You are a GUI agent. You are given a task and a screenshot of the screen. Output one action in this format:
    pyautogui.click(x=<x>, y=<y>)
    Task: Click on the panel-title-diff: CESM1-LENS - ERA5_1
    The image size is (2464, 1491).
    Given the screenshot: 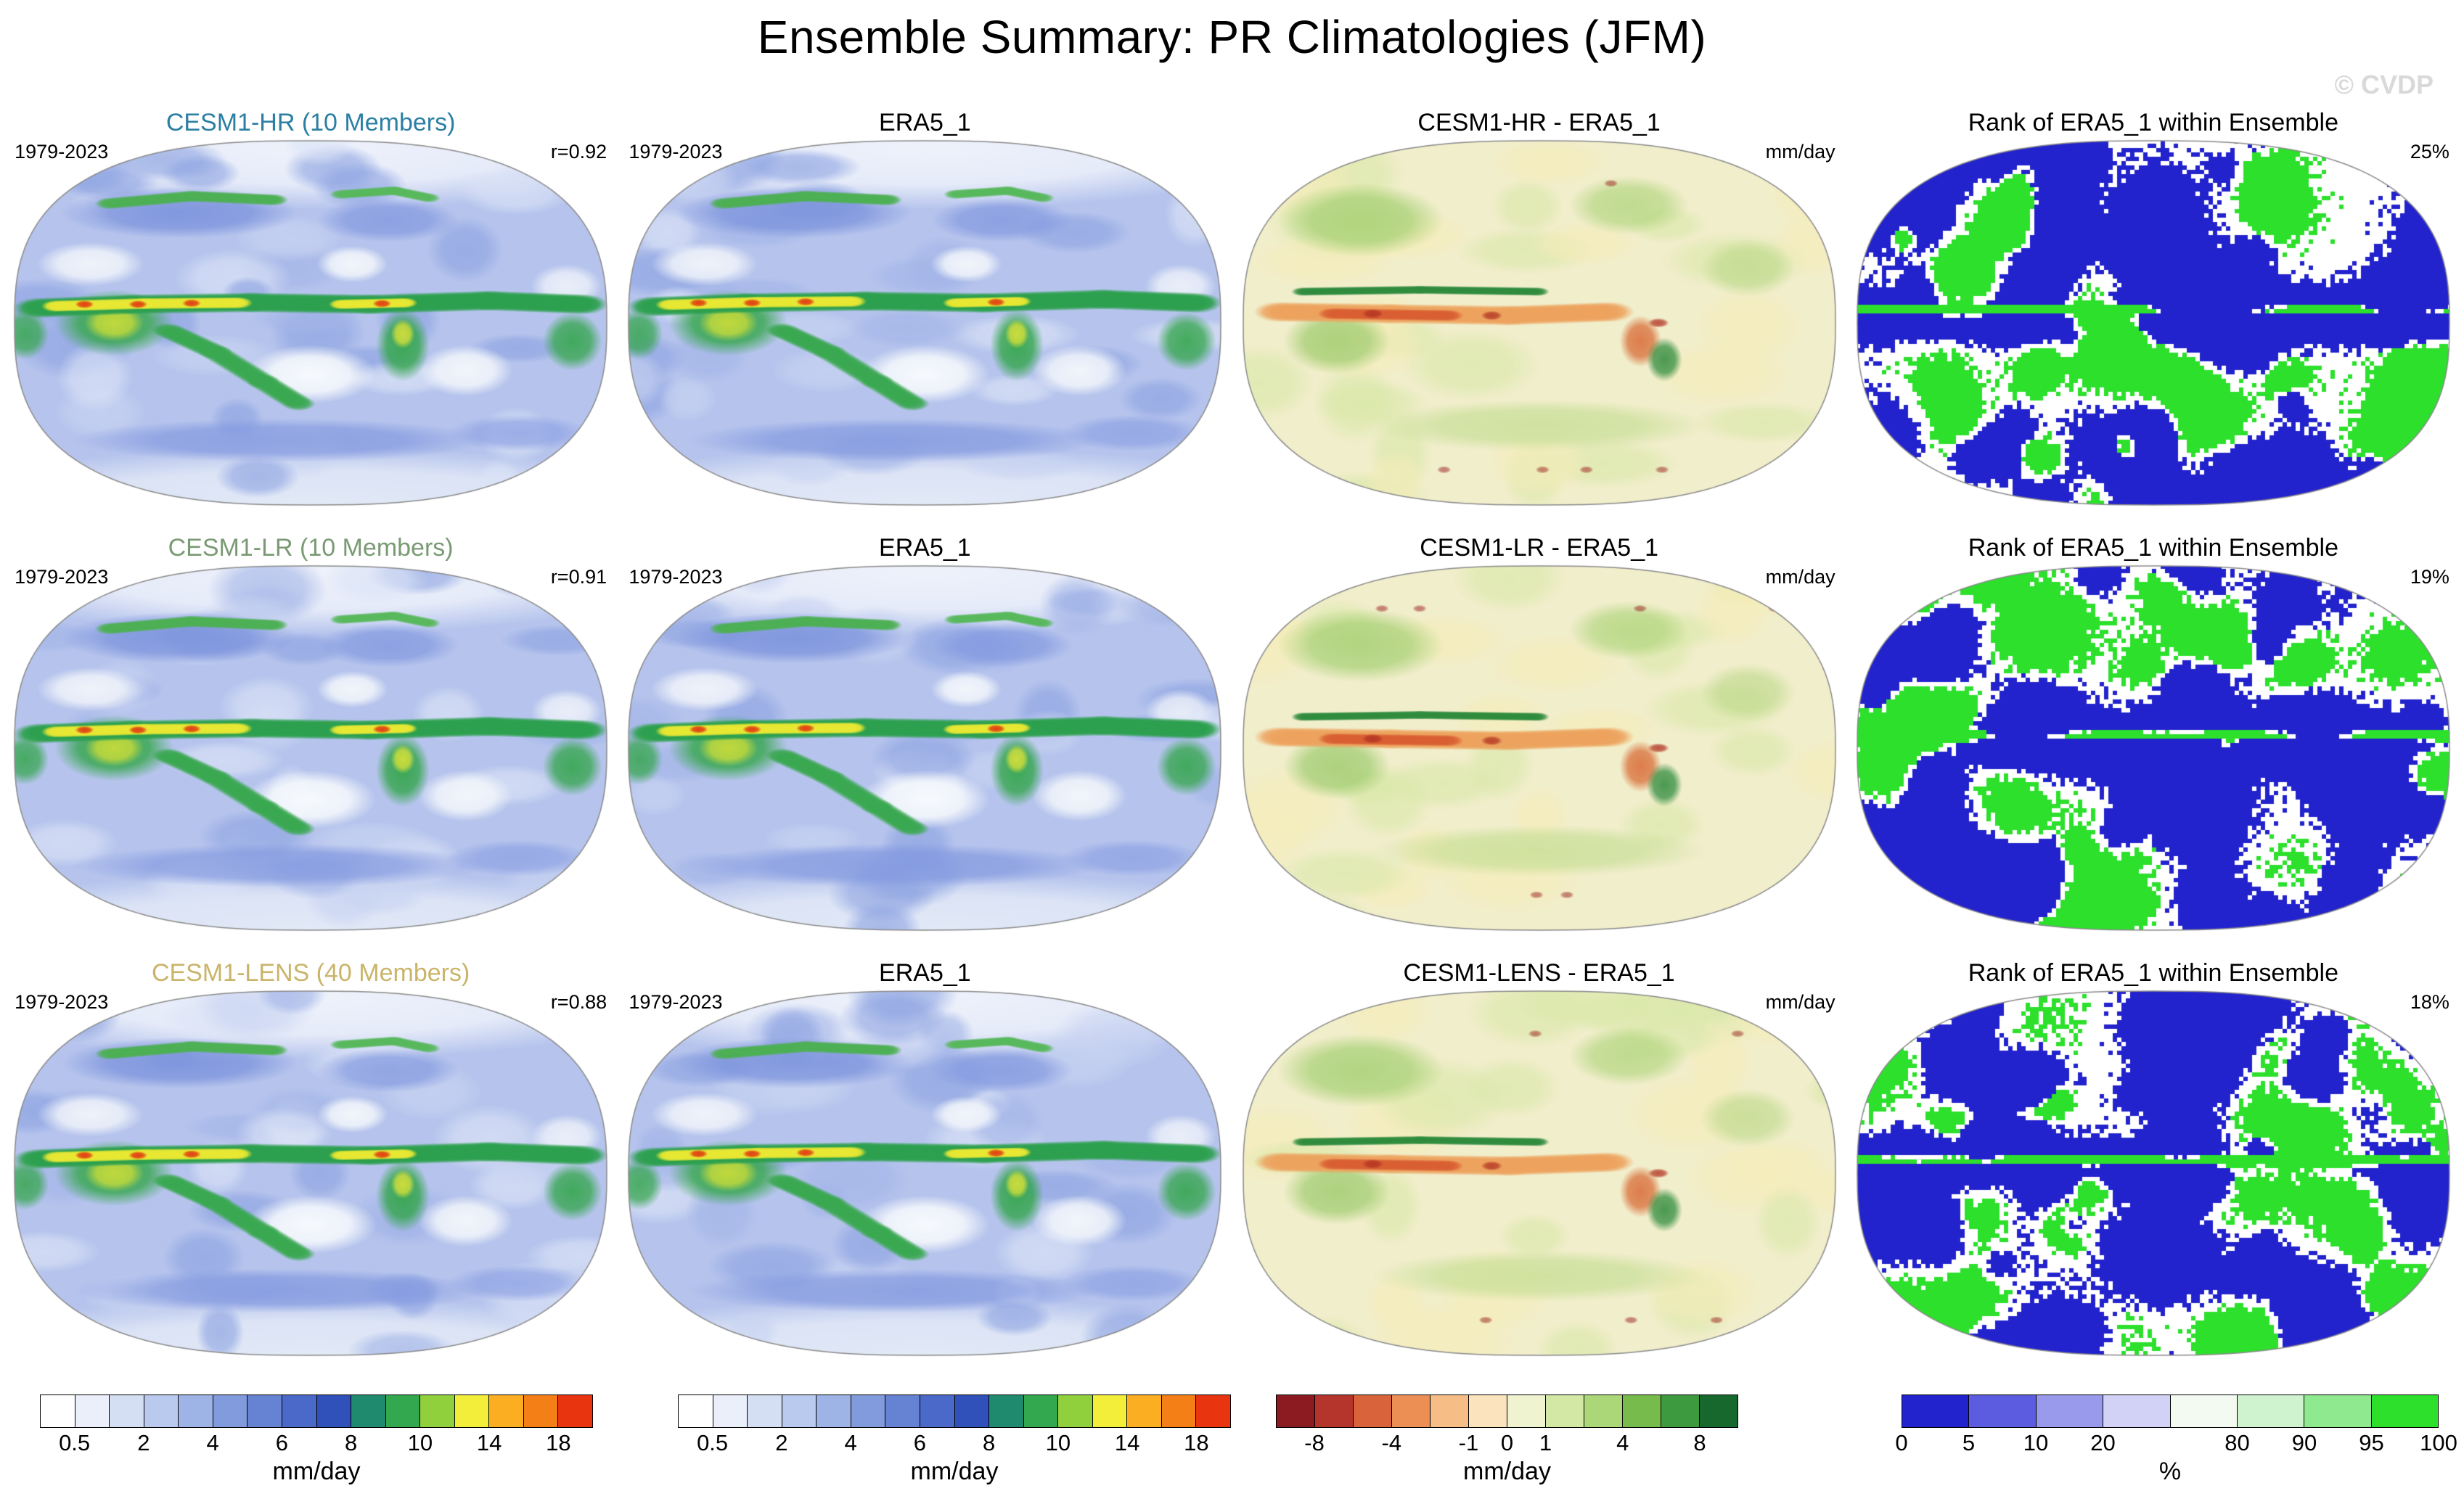 What is the action you would take?
    pyautogui.click(x=1539, y=973)
    